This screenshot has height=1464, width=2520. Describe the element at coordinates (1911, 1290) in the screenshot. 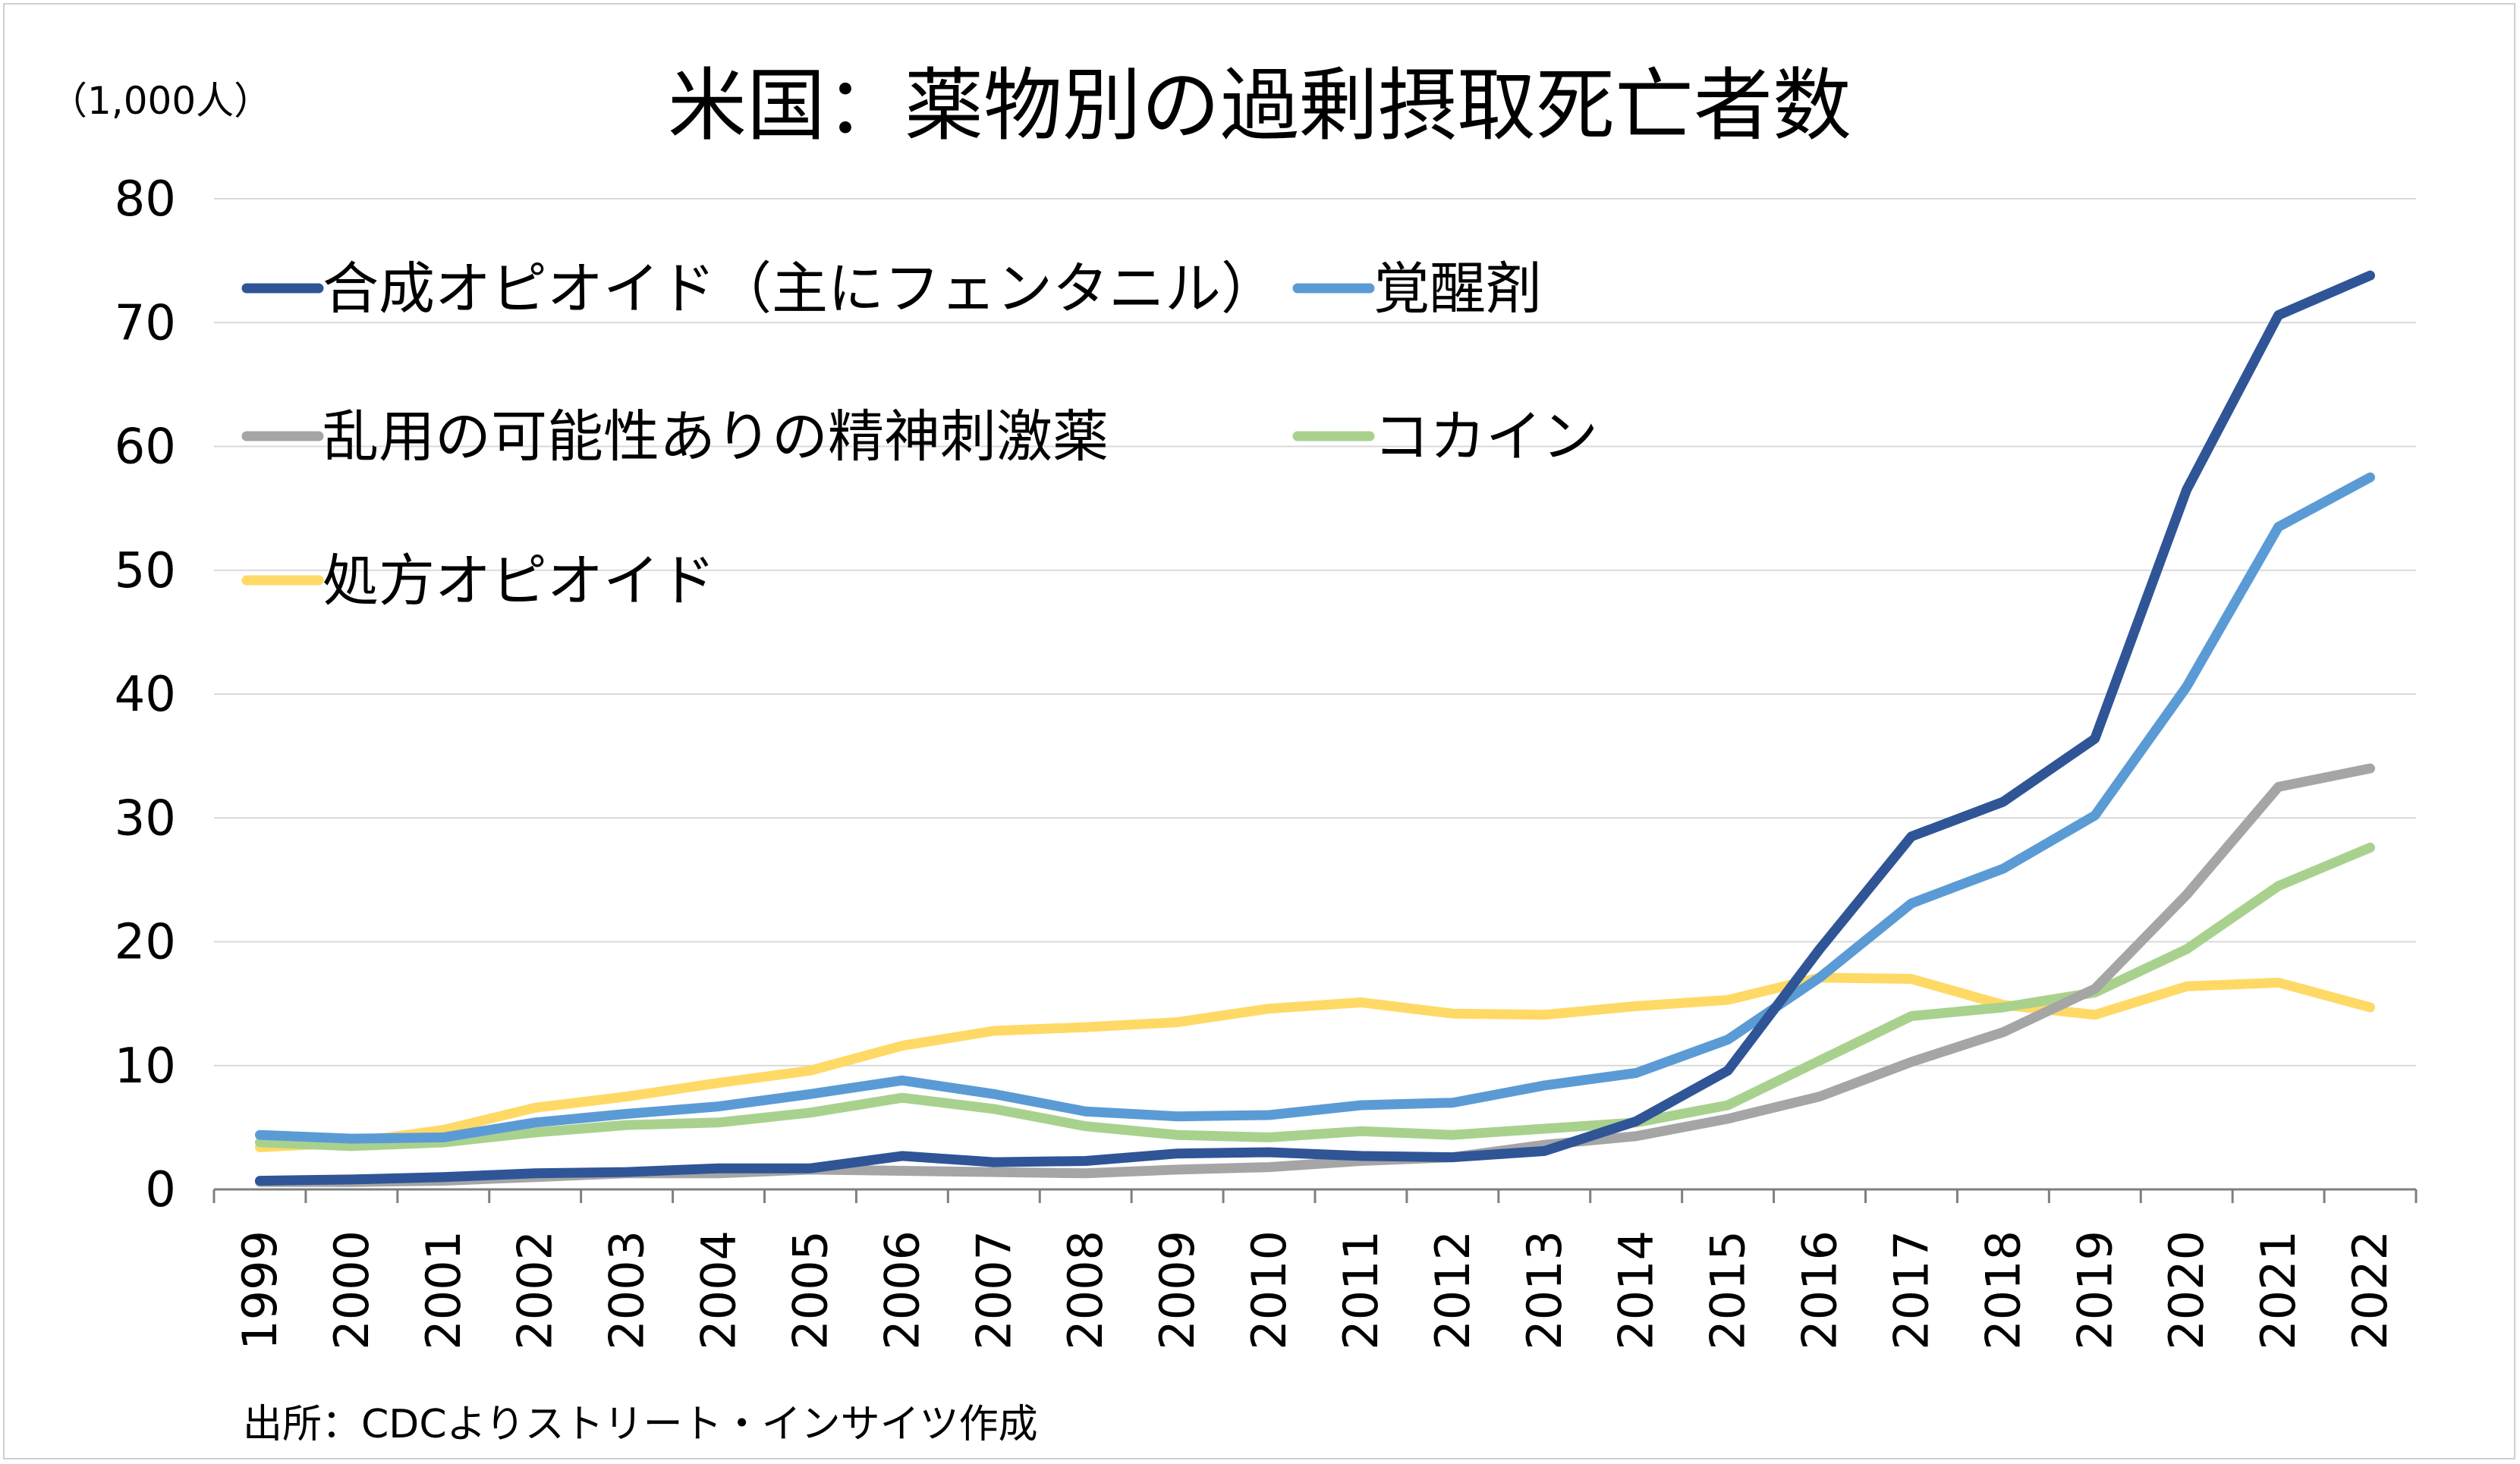

I see `x-tick-label: 2017` at that location.